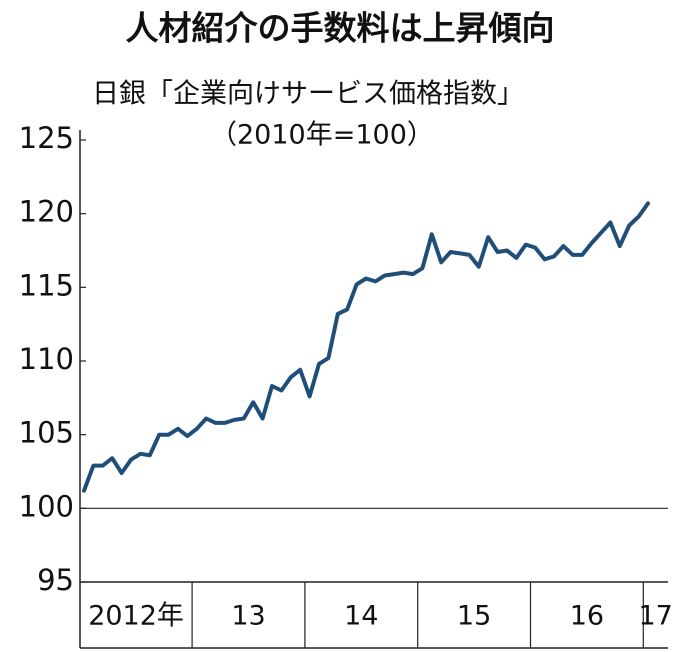 Image resolution: width=680 pixels, height=652 pixels. I want to click on subtitle: 日銀「企業向けサービス価格指数」, so click(308, 94).